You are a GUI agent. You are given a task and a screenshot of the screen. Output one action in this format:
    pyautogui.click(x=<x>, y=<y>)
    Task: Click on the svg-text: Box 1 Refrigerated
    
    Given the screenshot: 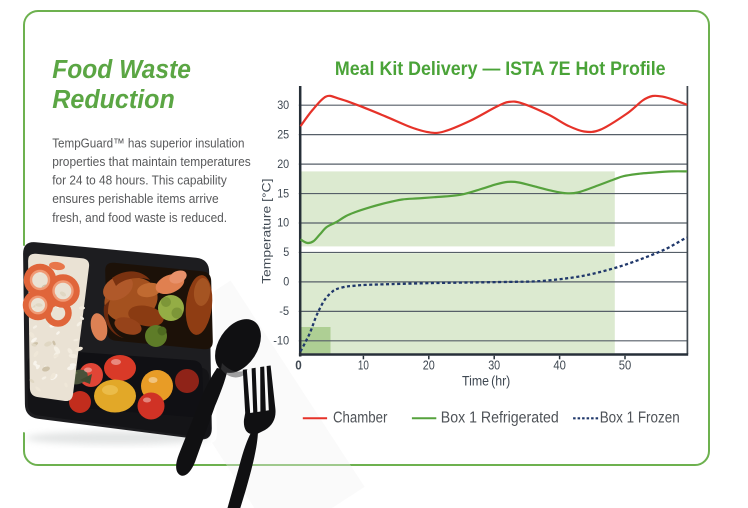 What is the action you would take?
    pyautogui.click(x=500, y=417)
    